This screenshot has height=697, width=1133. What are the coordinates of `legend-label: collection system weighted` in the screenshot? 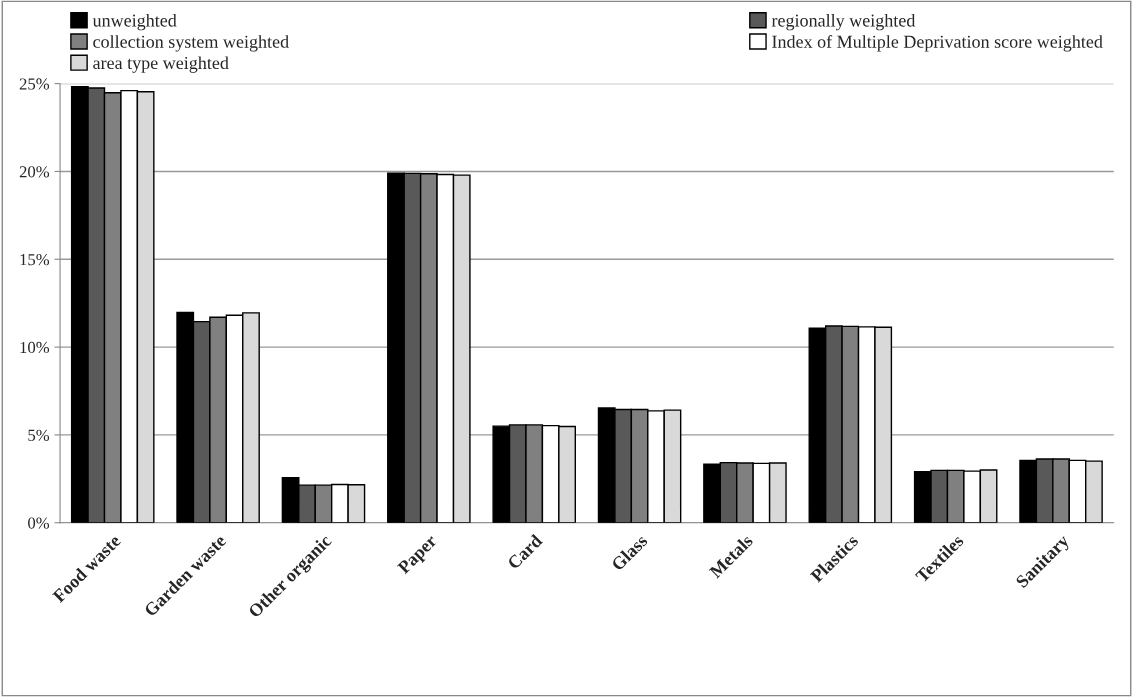 It's located at (191, 43).